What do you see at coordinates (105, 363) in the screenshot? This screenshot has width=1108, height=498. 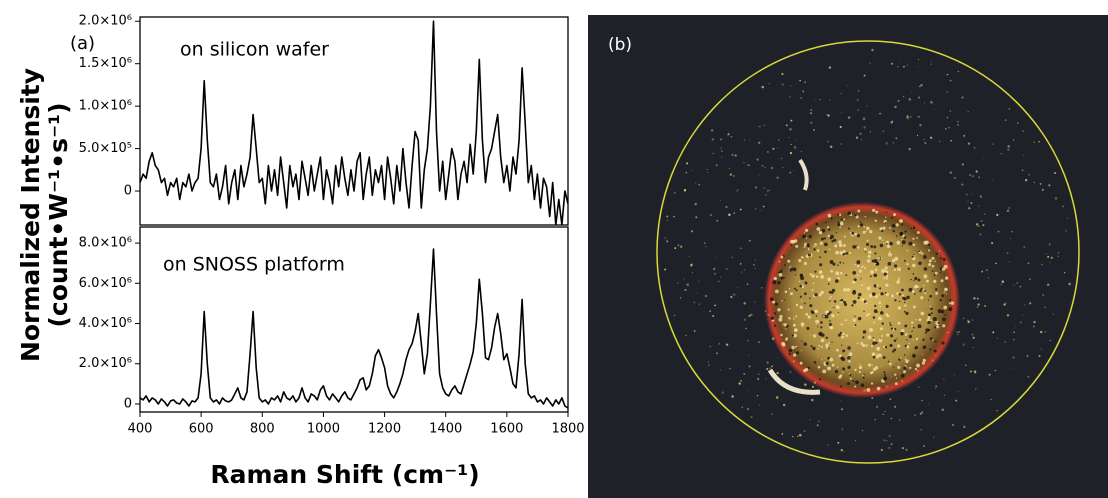 I see `y-tick-label: 2.0×10⁶` at bounding box center [105, 363].